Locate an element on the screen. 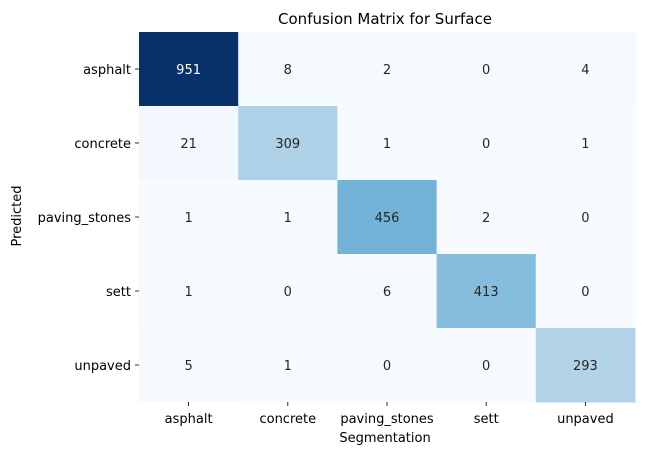 The width and height of the screenshot is (645, 455). x-tick-label: asphalt is located at coordinates (189, 419).